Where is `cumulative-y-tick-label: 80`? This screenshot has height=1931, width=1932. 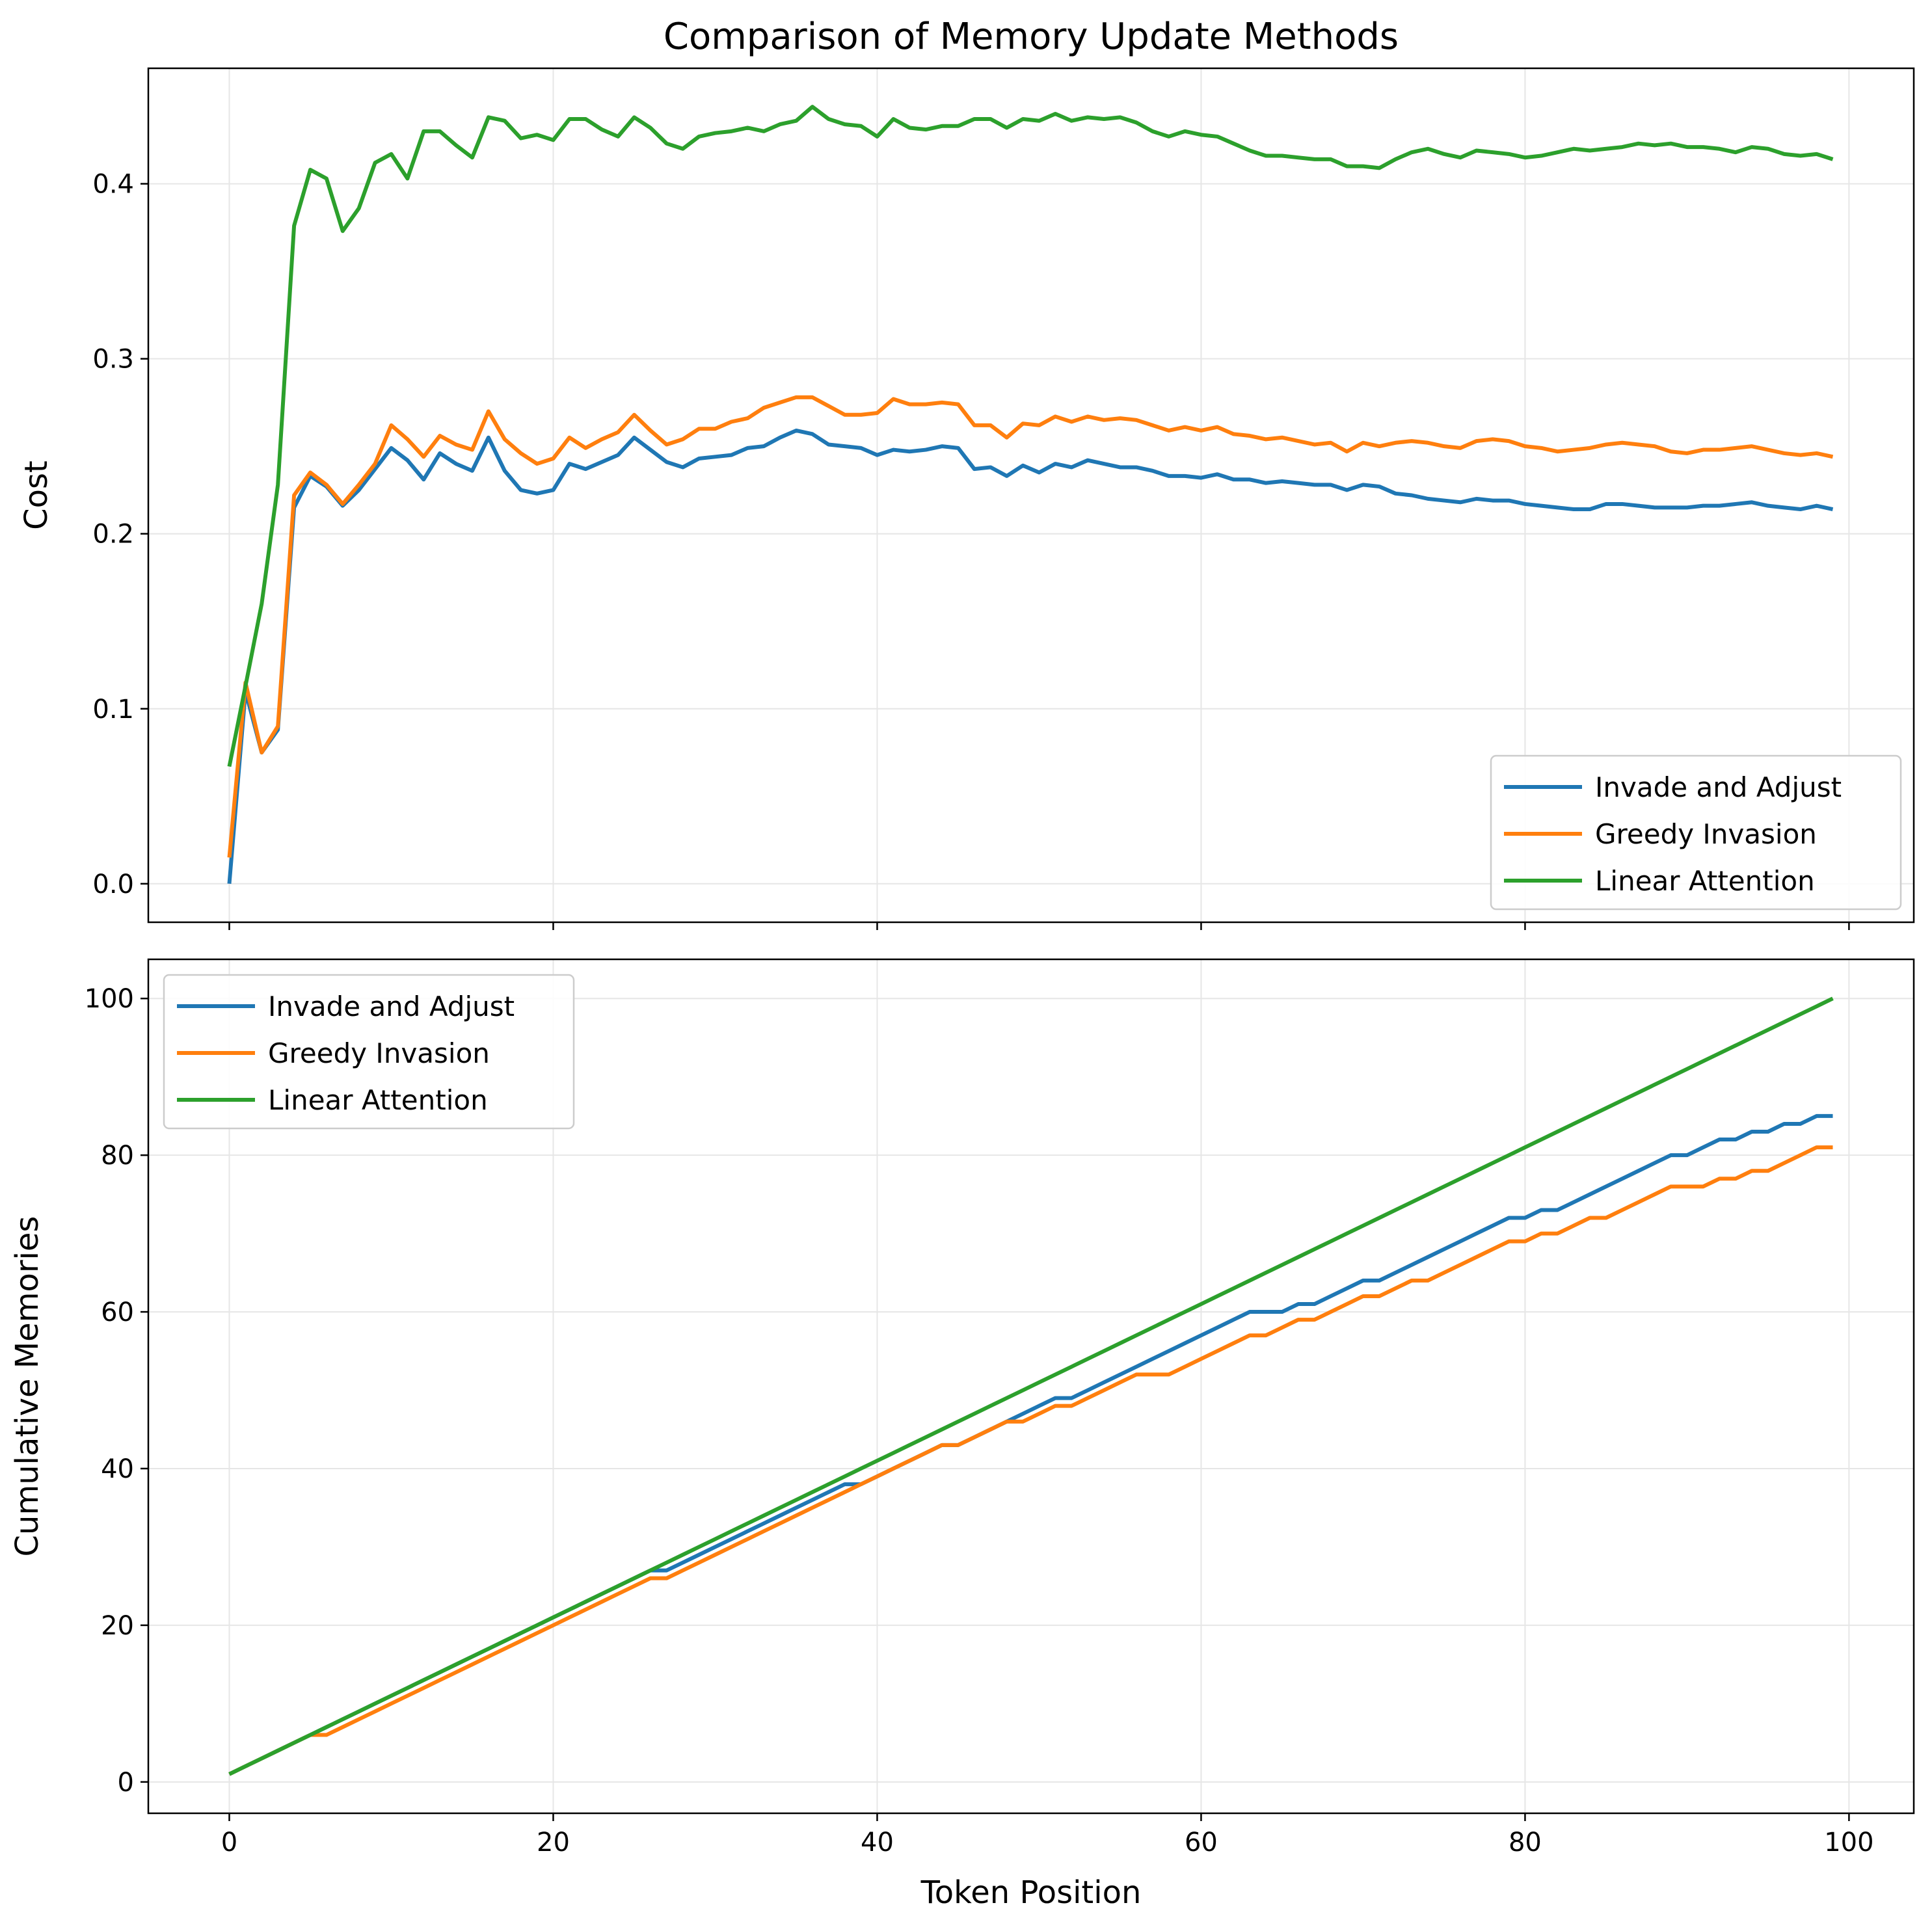 cumulative-y-tick-label: 80 is located at coordinates (117, 1156).